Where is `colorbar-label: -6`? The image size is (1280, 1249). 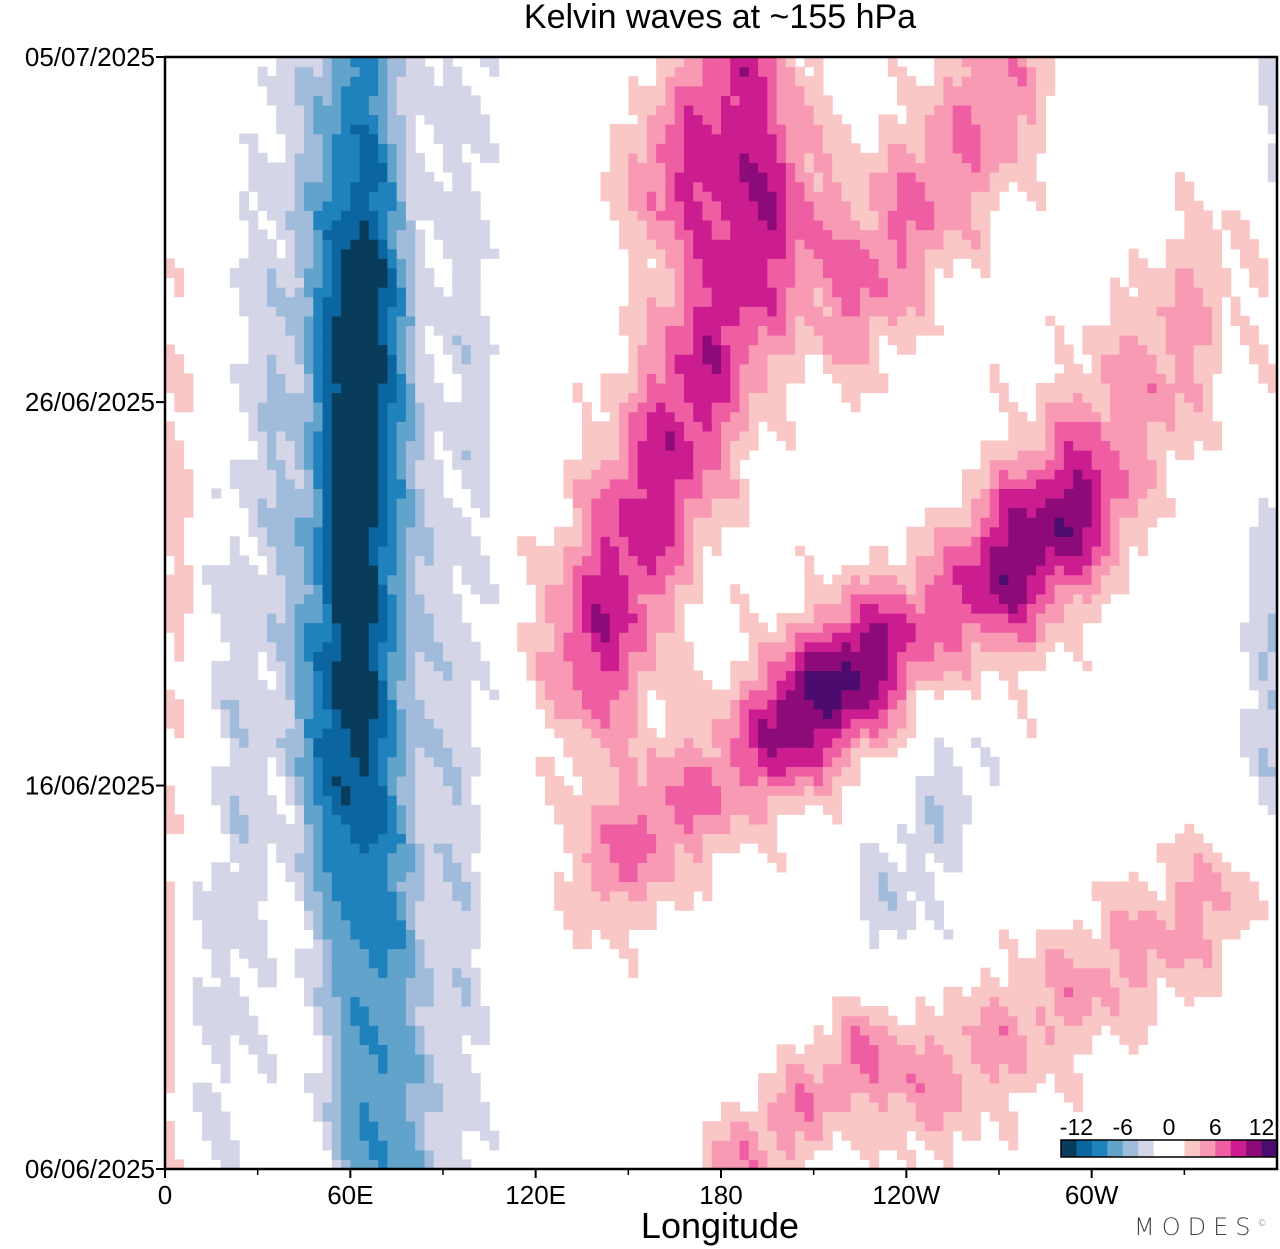
colorbar-label: -6 is located at coordinates (1122, 1127).